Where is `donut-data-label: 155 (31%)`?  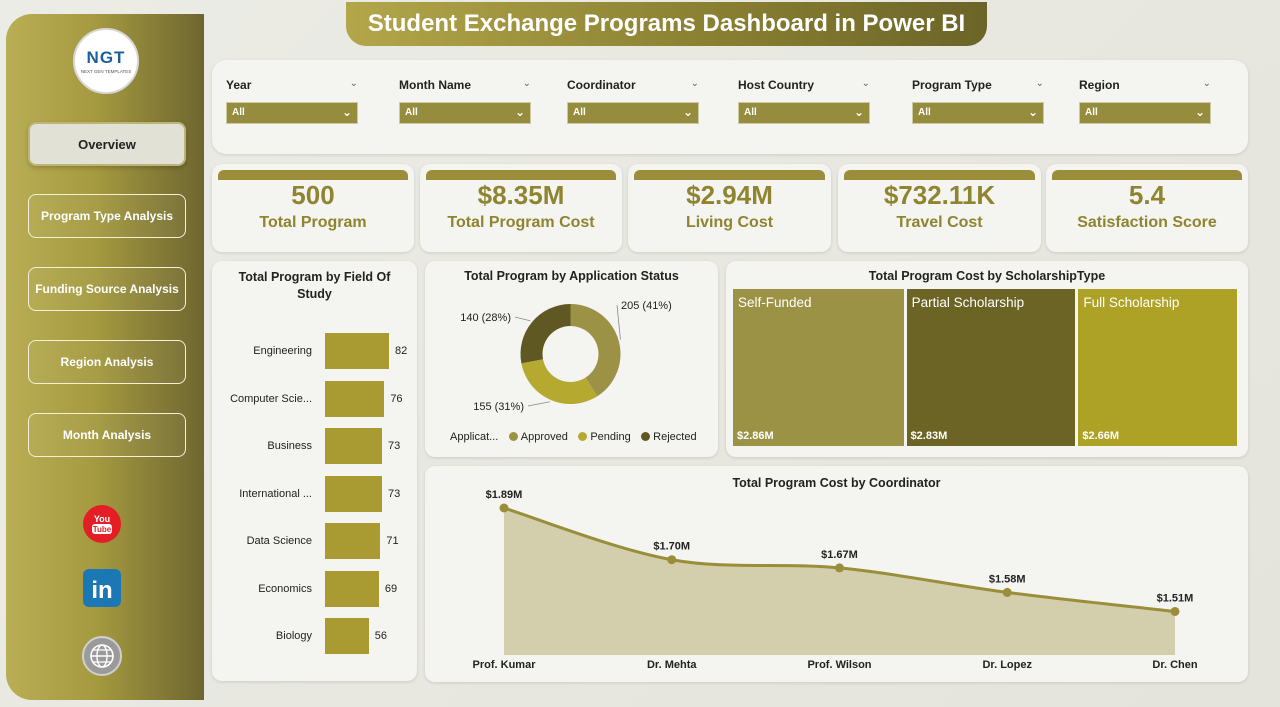 donut-data-label: 155 (31%) is located at coordinates (498, 407).